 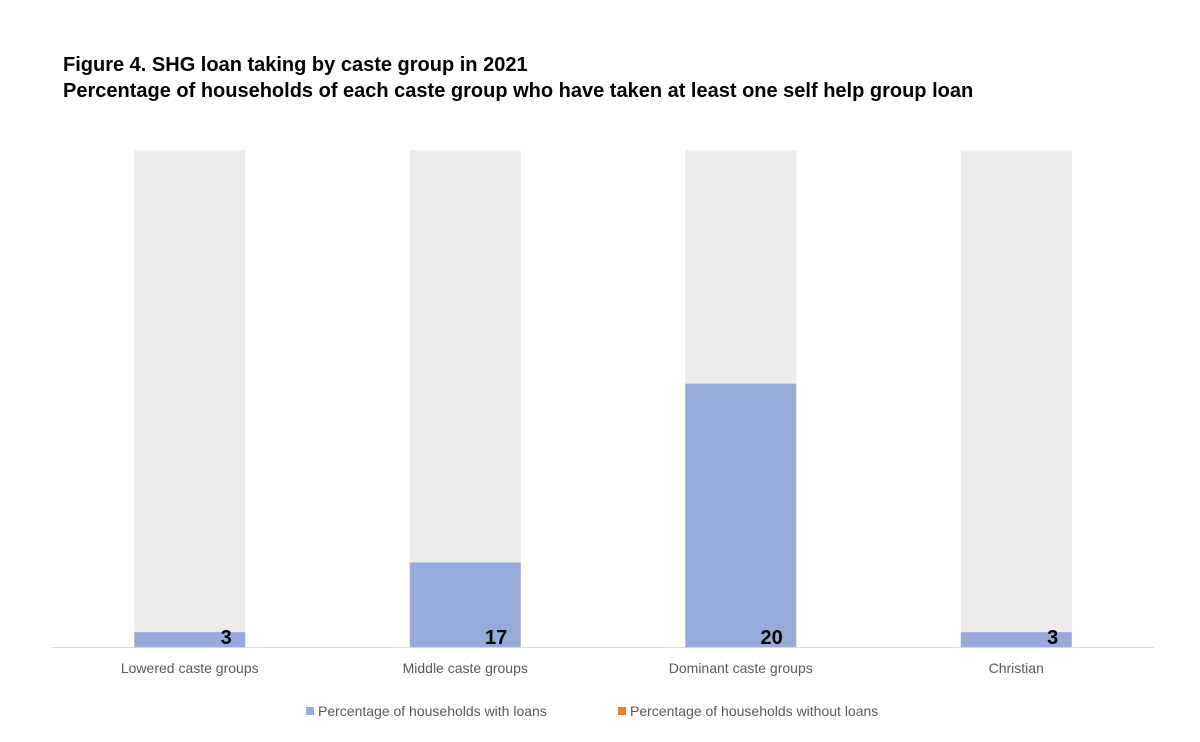 What do you see at coordinates (432, 711) in the screenshot?
I see `legend-label: Percentage of households with loans` at bounding box center [432, 711].